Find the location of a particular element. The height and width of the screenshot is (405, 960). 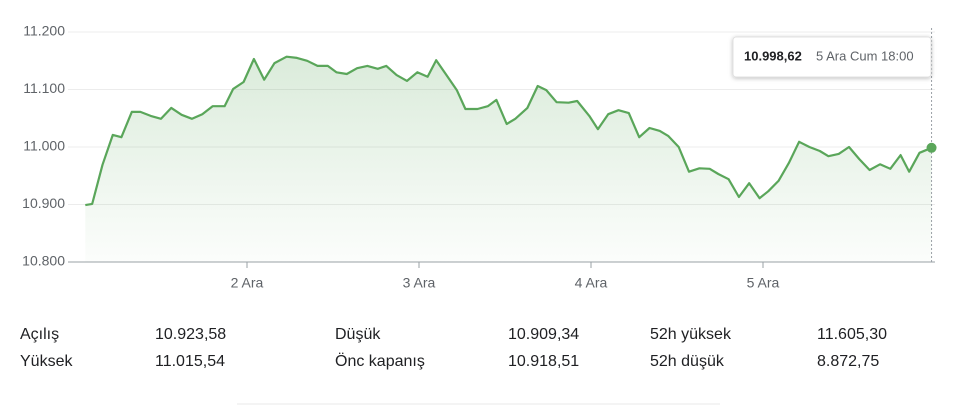

stat-value: 11.015,54 is located at coordinates (190, 361).